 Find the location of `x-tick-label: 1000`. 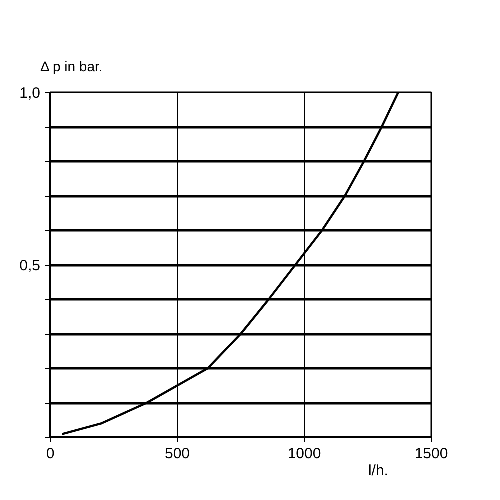

x-tick-label: 1000 is located at coordinates (305, 454).